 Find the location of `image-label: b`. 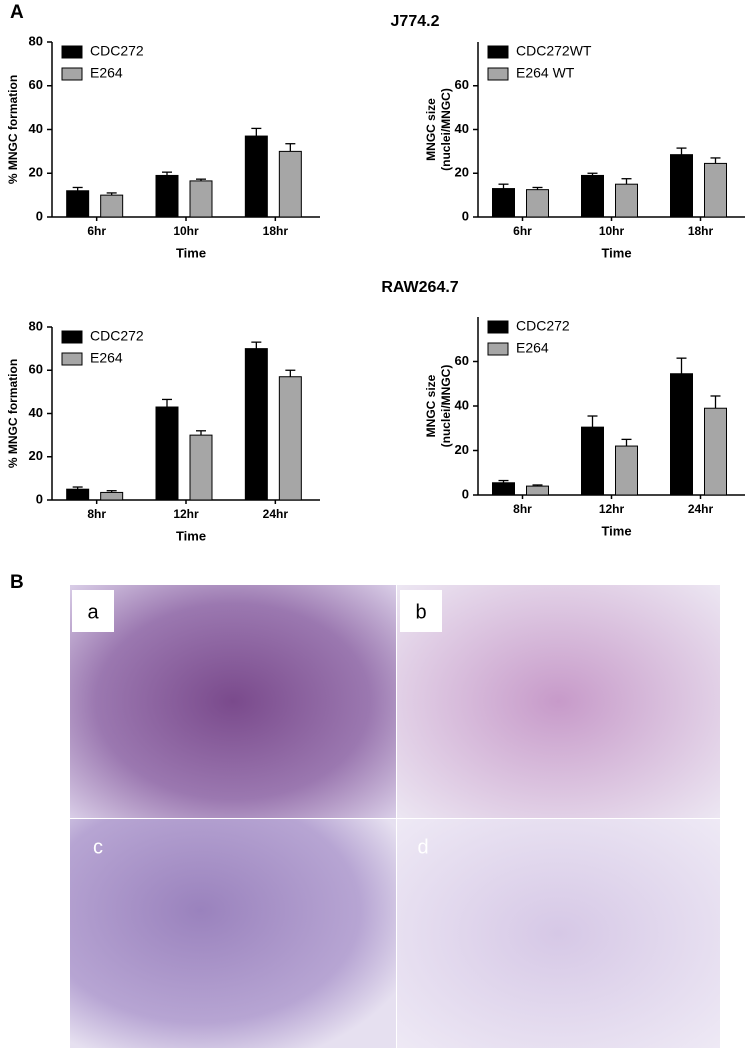

image-label: b is located at coordinates (420, 612).